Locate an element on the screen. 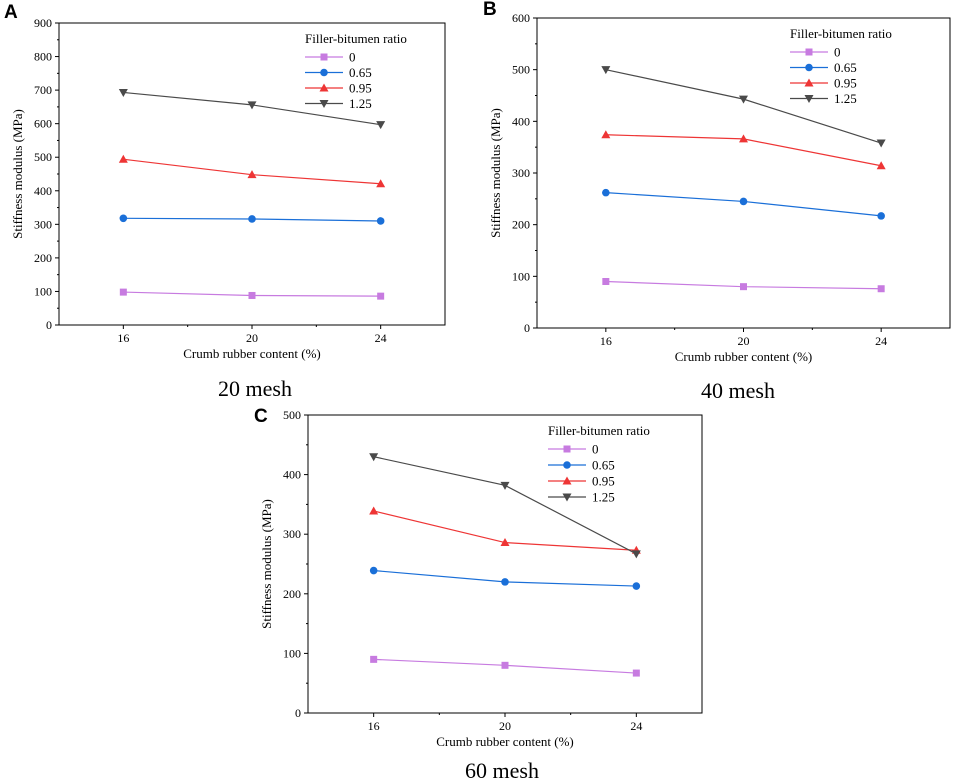 This screenshot has height=781, width=955. panel-caption: 40 mesh is located at coordinates (738, 390).